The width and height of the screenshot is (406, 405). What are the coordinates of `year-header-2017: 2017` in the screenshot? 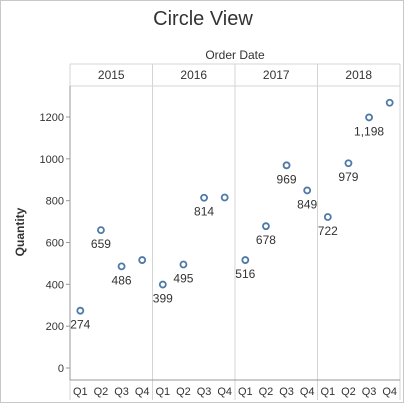 It's located at (276, 75).